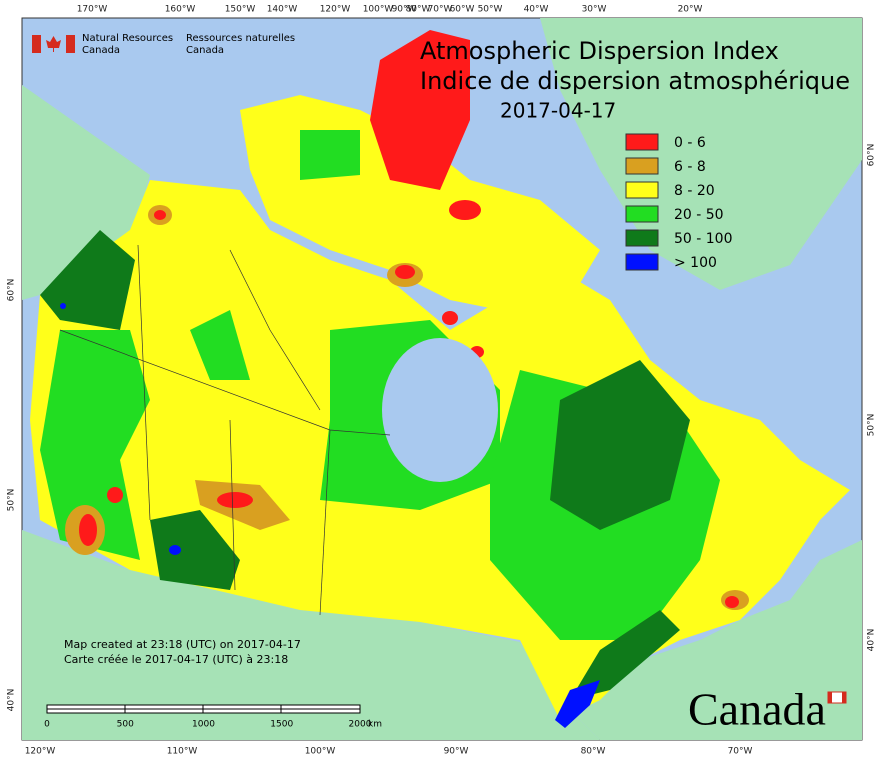  Describe the element at coordinates (690, 143) in the screenshot. I see `legend-label: 0 - 6` at that location.